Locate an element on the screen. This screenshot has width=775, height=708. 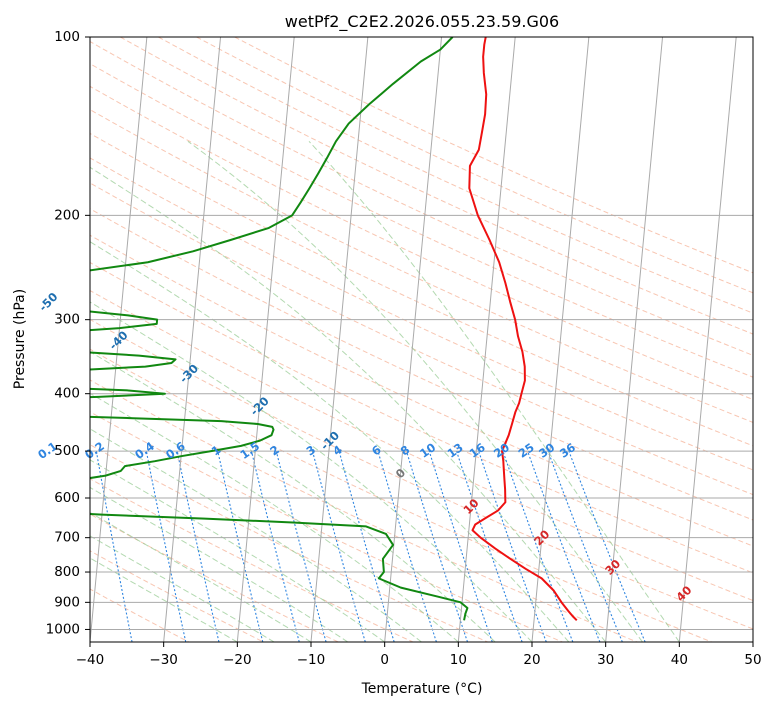
x-axis-label: Temperature (°C) is located at coordinates (422, 689).